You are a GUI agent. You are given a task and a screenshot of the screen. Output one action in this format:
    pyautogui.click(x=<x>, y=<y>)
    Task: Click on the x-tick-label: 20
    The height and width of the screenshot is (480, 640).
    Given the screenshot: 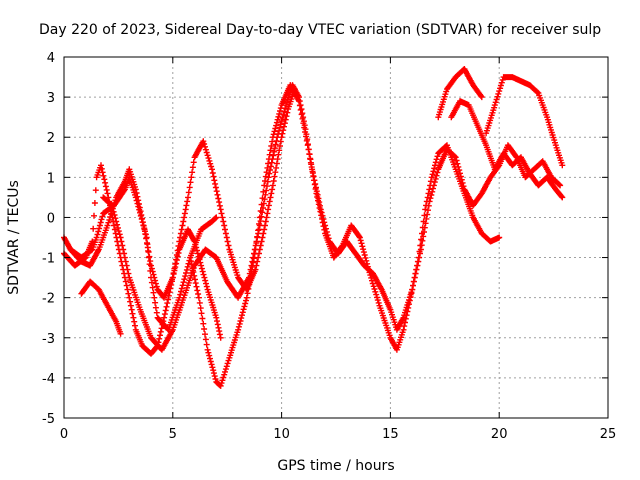 What is the action you would take?
    pyautogui.click(x=499, y=434)
    